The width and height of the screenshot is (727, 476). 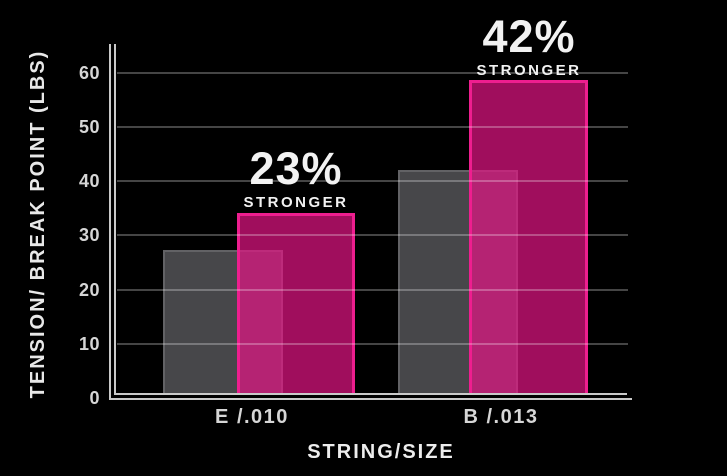 What do you see at coordinates (529, 36) in the screenshot?
I see `annotation-b013-percent: 42%` at bounding box center [529, 36].